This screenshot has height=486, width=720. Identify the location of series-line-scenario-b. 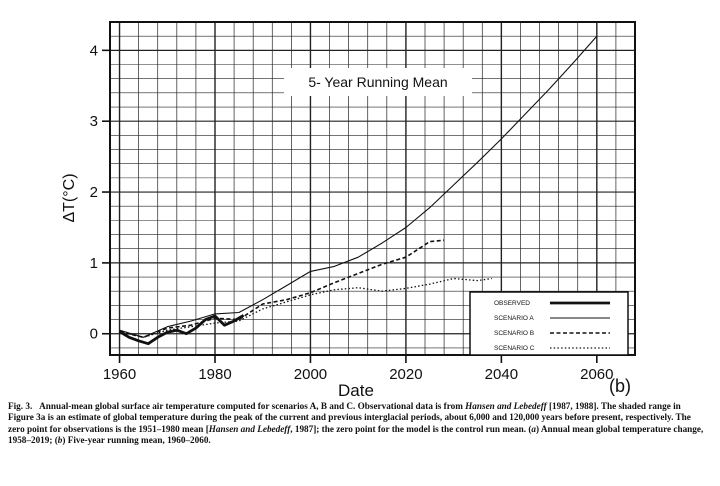
(282, 289).